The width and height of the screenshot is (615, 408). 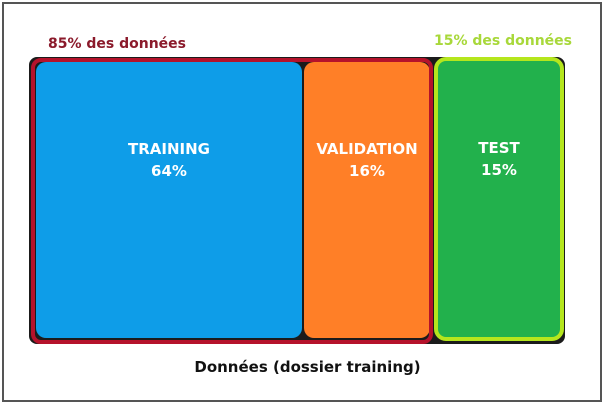 I want to click on test-segment: TEST 15%, so click(x=499, y=199).